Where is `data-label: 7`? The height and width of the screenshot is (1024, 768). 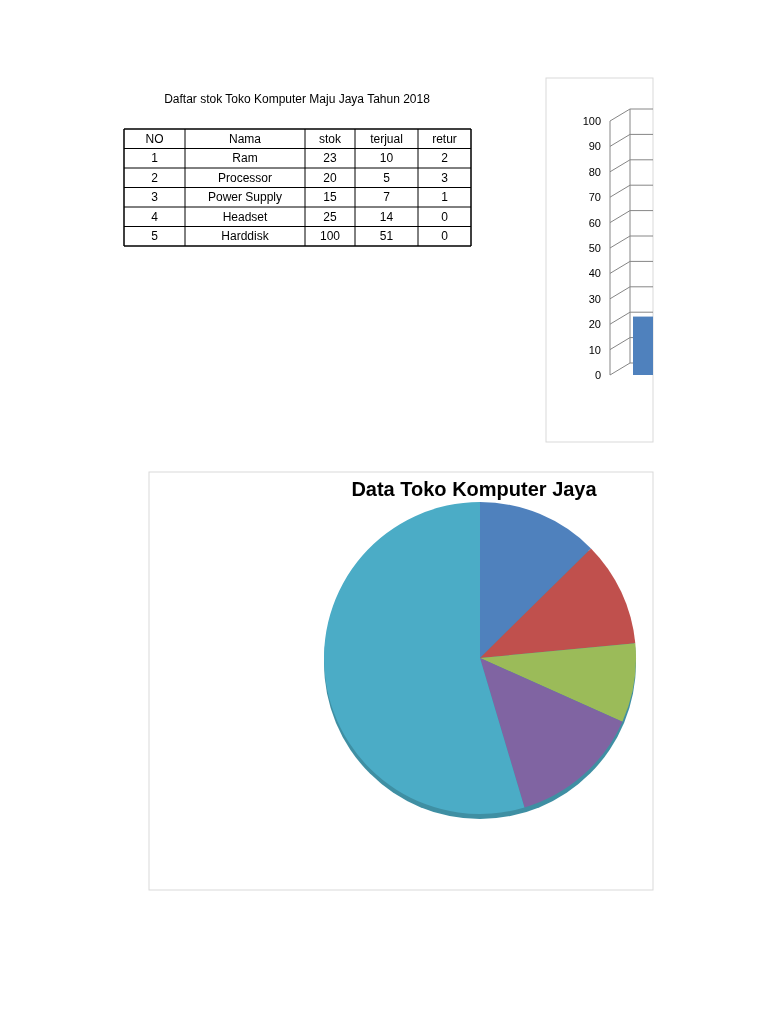
data-label: 7 is located at coordinates (387, 197).